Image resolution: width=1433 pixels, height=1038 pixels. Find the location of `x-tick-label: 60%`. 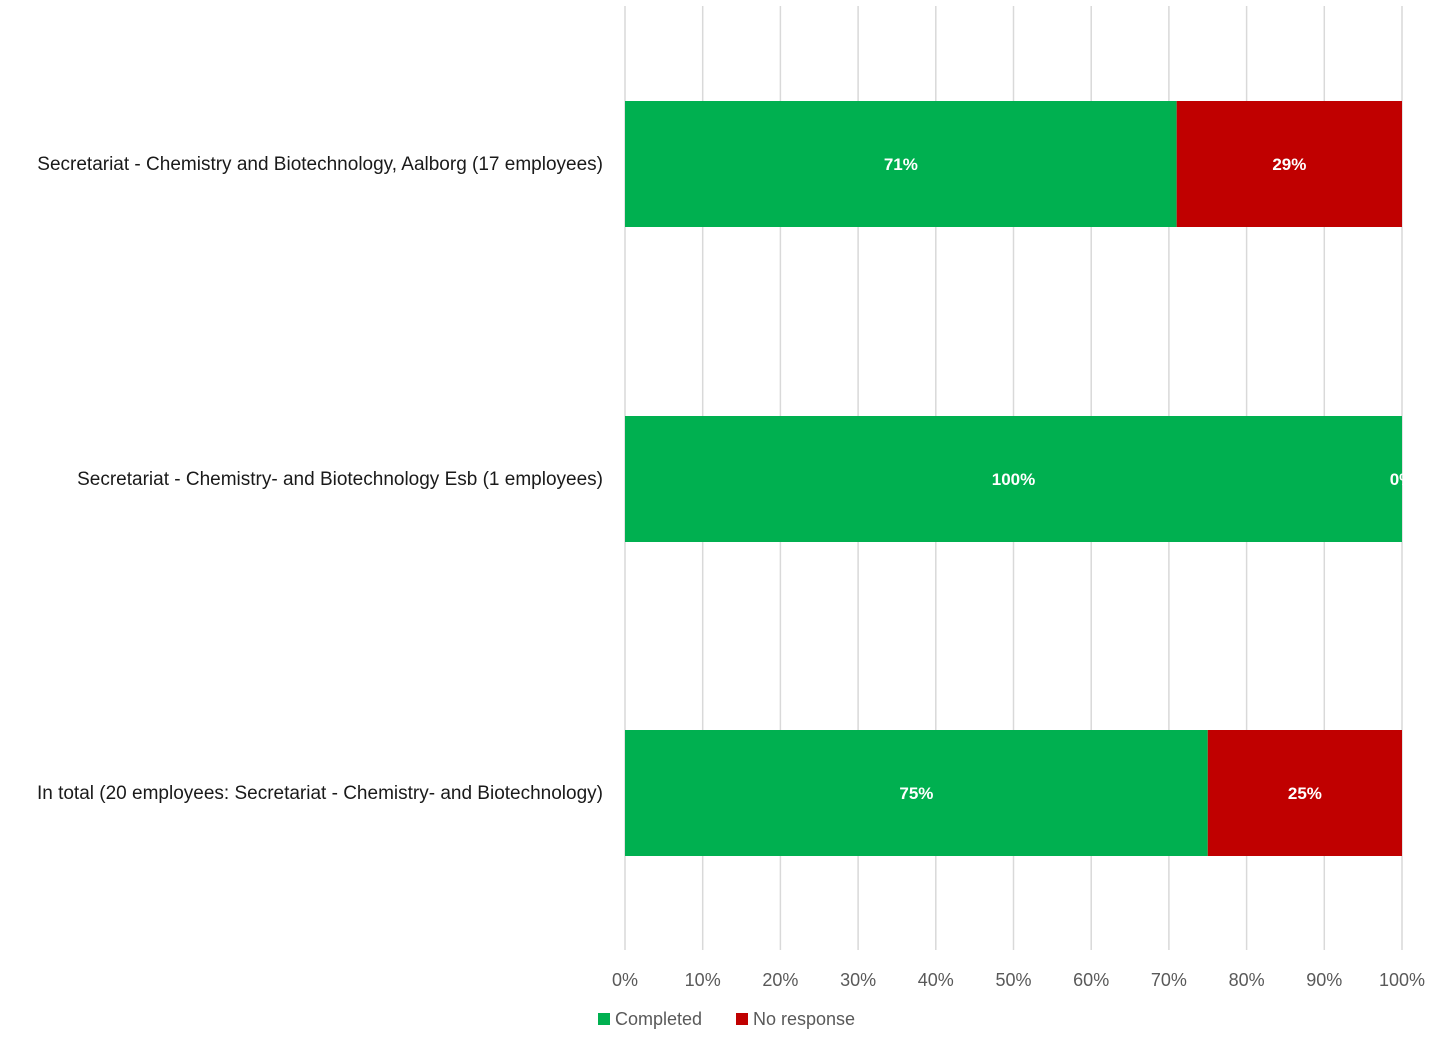

x-tick-label: 60% is located at coordinates (1091, 980).